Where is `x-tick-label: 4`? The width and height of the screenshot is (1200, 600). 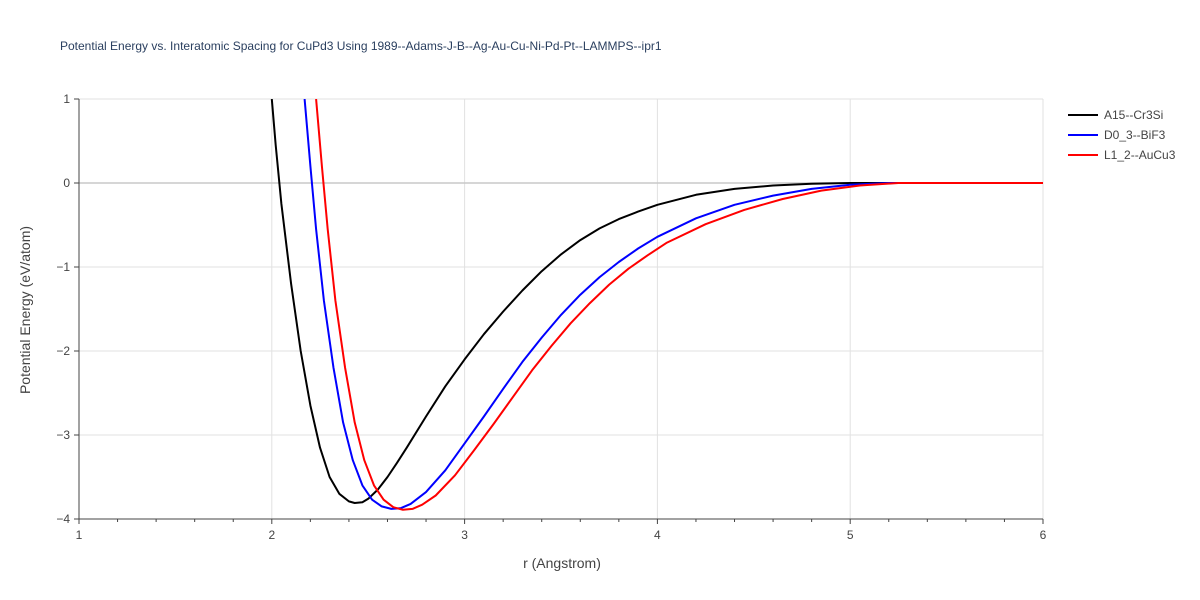
x-tick-label: 4 is located at coordinates (657, 535).